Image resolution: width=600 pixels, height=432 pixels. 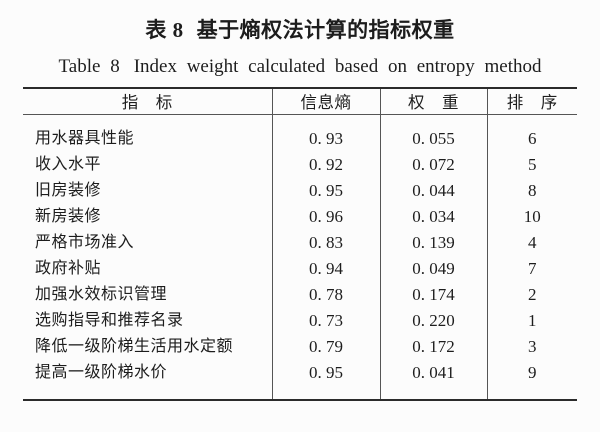 I want to click on cell-entropy: 0. 73, so click(x=325, y=320).